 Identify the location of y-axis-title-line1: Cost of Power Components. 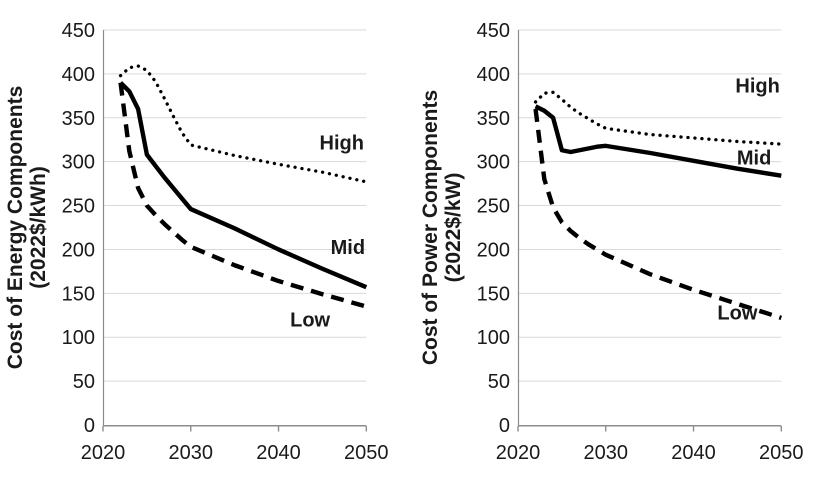
(430, 227).